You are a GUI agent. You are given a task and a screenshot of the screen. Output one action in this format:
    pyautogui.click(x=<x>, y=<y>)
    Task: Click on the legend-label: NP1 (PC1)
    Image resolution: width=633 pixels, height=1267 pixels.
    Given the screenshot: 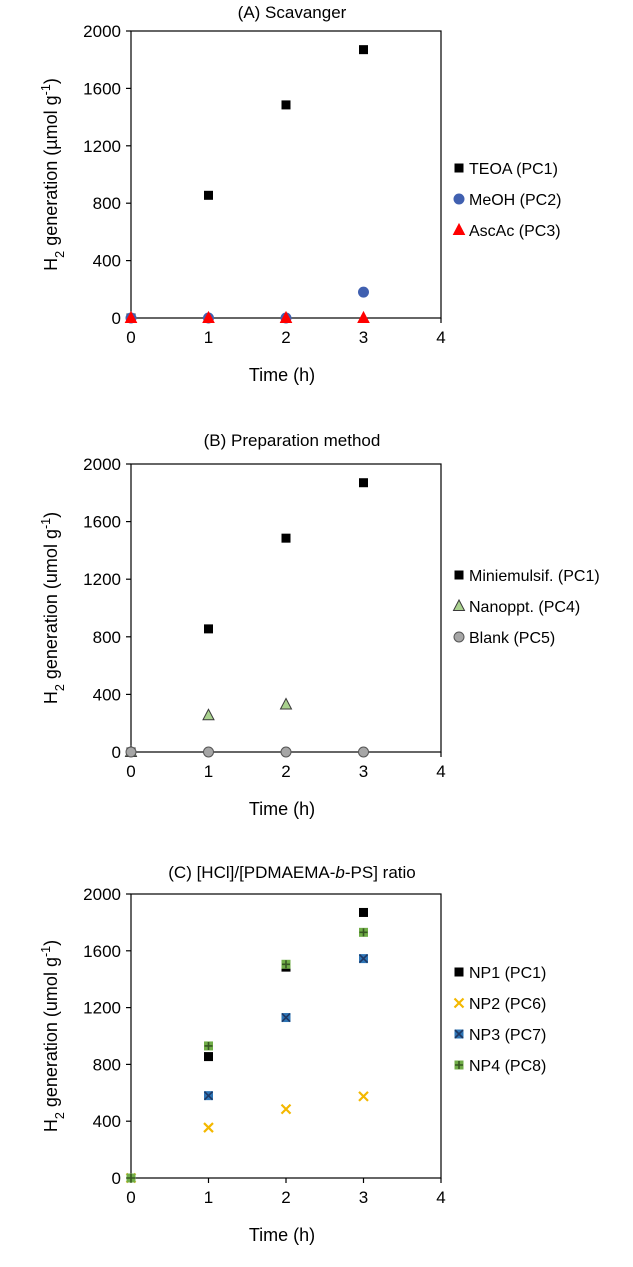 What is the action you would take?
    pyautogui.click(x=507, y=973)
    